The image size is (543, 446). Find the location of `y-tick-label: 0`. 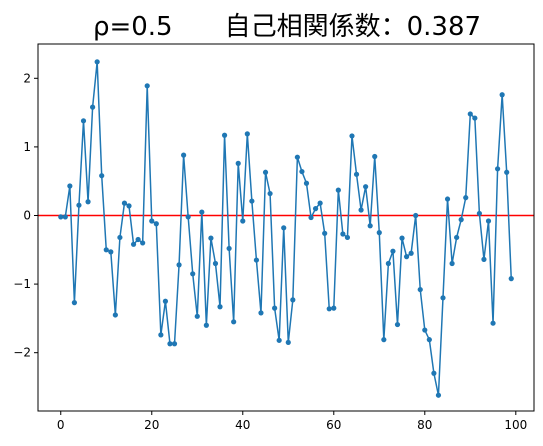

y-tick-label: 0 is located at coordinates (27, 215).